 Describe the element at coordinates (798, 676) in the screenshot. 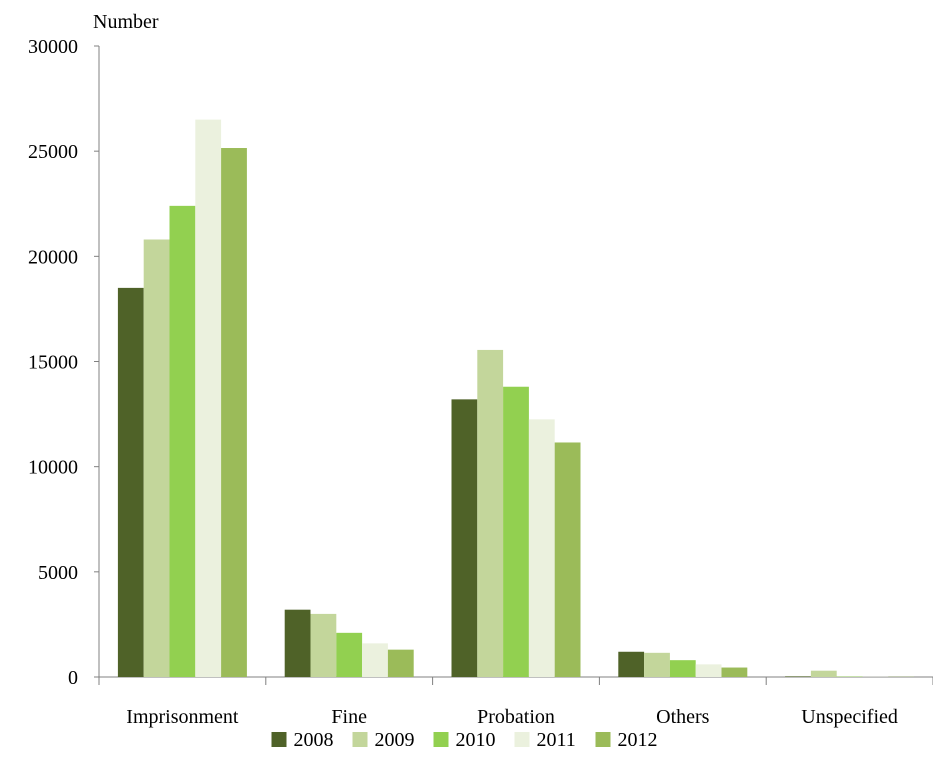

I see `bar-2008-unspecified` at that location.